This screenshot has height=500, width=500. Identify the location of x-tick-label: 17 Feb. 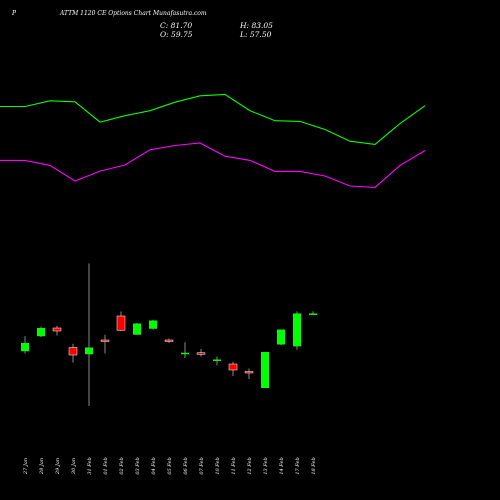
(298, 465).